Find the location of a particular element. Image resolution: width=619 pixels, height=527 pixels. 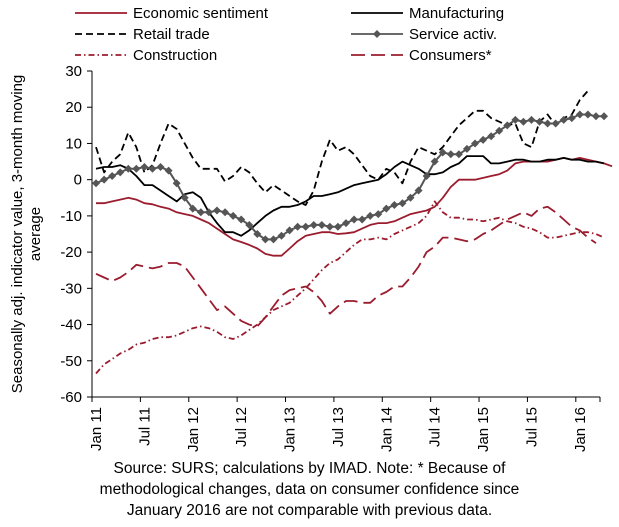

legend-label: Consumers* is located at coordinates (450, 55).